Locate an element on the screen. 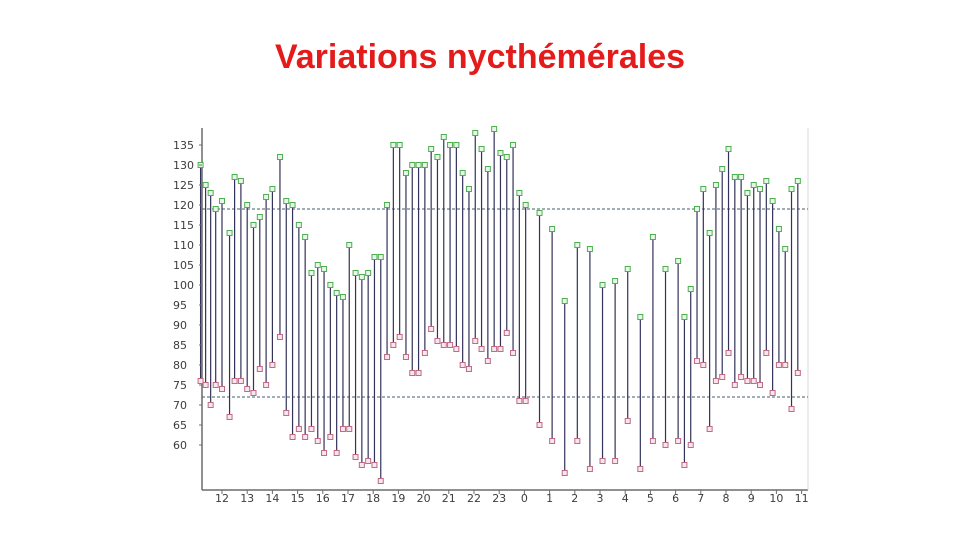 The image size is (960, 540). y-tick-label: 125 is located at coordinates (183, 185).